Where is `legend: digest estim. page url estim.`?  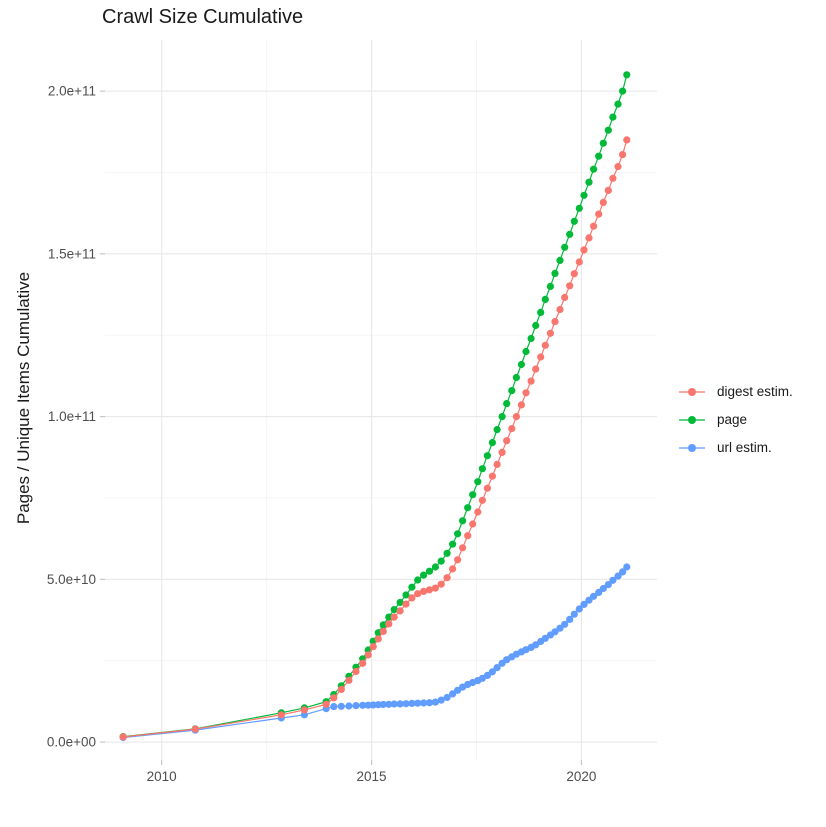 legend: digest estim. page url estim. is located at coordinates (735, 419).